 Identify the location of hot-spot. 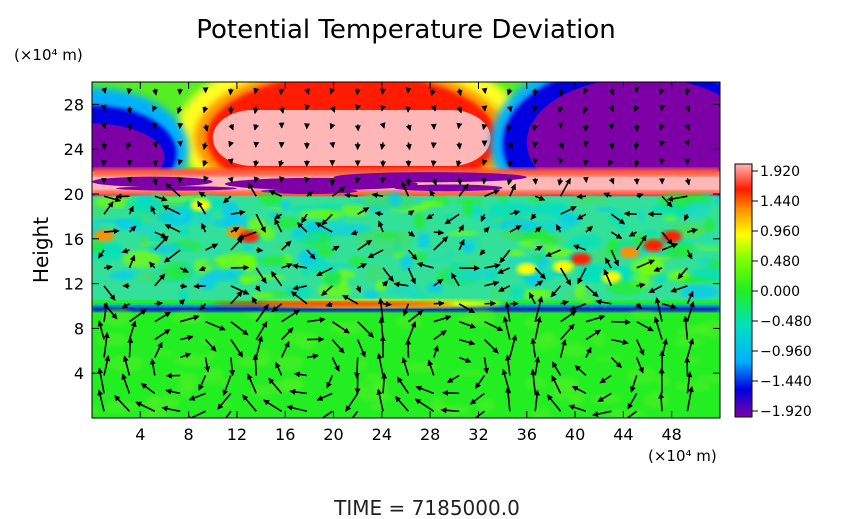
(581, 258).